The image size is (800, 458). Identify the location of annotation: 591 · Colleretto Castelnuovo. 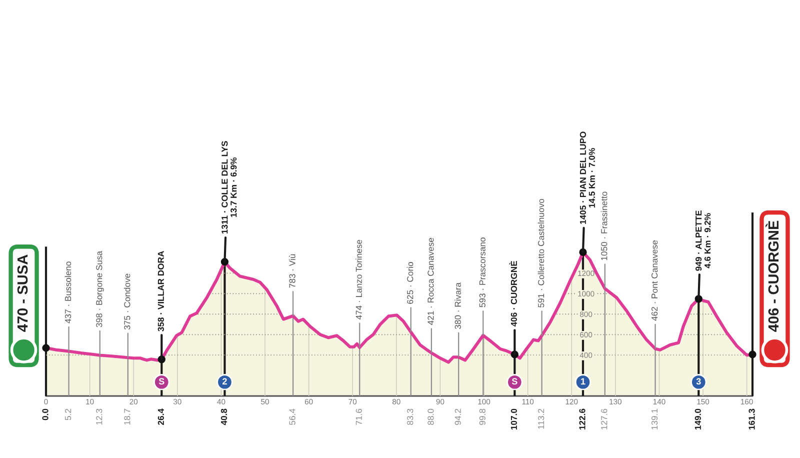
(541, 253).